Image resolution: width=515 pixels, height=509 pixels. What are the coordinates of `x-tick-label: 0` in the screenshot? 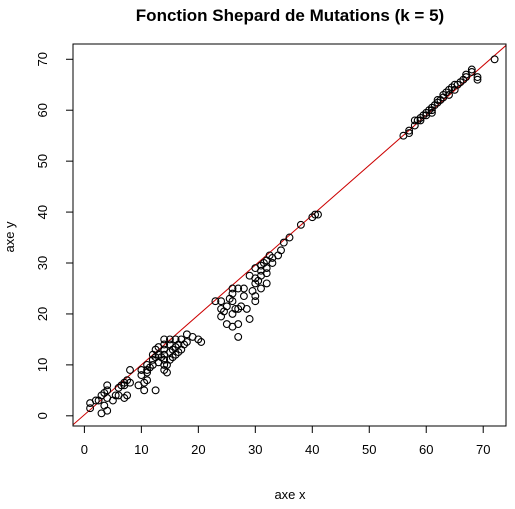 It's located at (84, 449).